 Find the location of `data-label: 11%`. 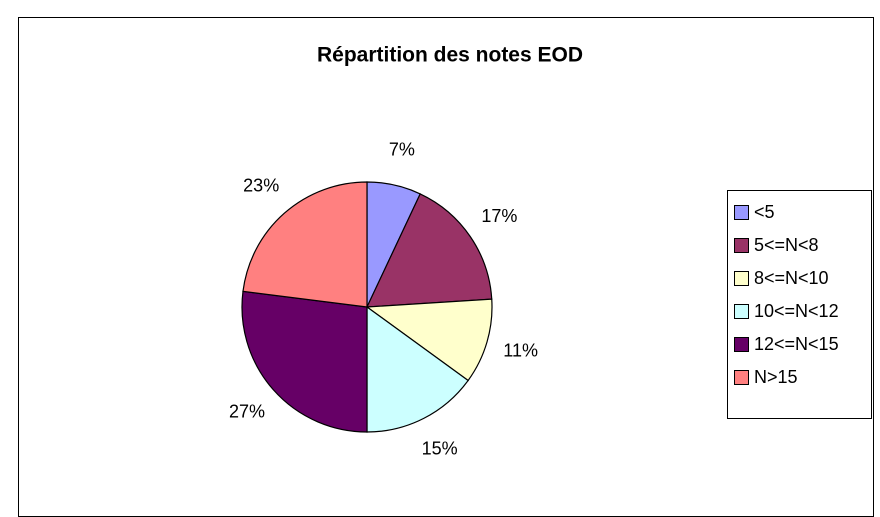

data-label: 11% is located at coordinates (520, 350).